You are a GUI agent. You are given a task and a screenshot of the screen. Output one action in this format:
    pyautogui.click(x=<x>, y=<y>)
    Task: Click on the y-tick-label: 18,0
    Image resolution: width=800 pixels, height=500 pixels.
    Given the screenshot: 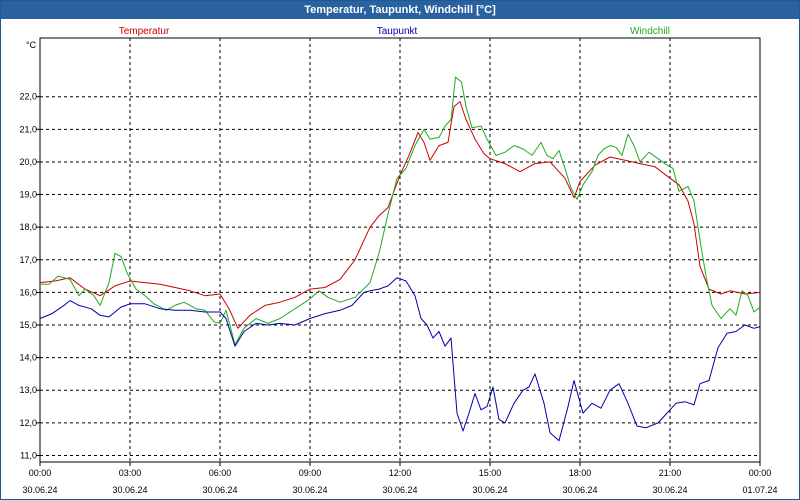 What is the action you would take?
    pyautogui.click(x=28, y=227)
    